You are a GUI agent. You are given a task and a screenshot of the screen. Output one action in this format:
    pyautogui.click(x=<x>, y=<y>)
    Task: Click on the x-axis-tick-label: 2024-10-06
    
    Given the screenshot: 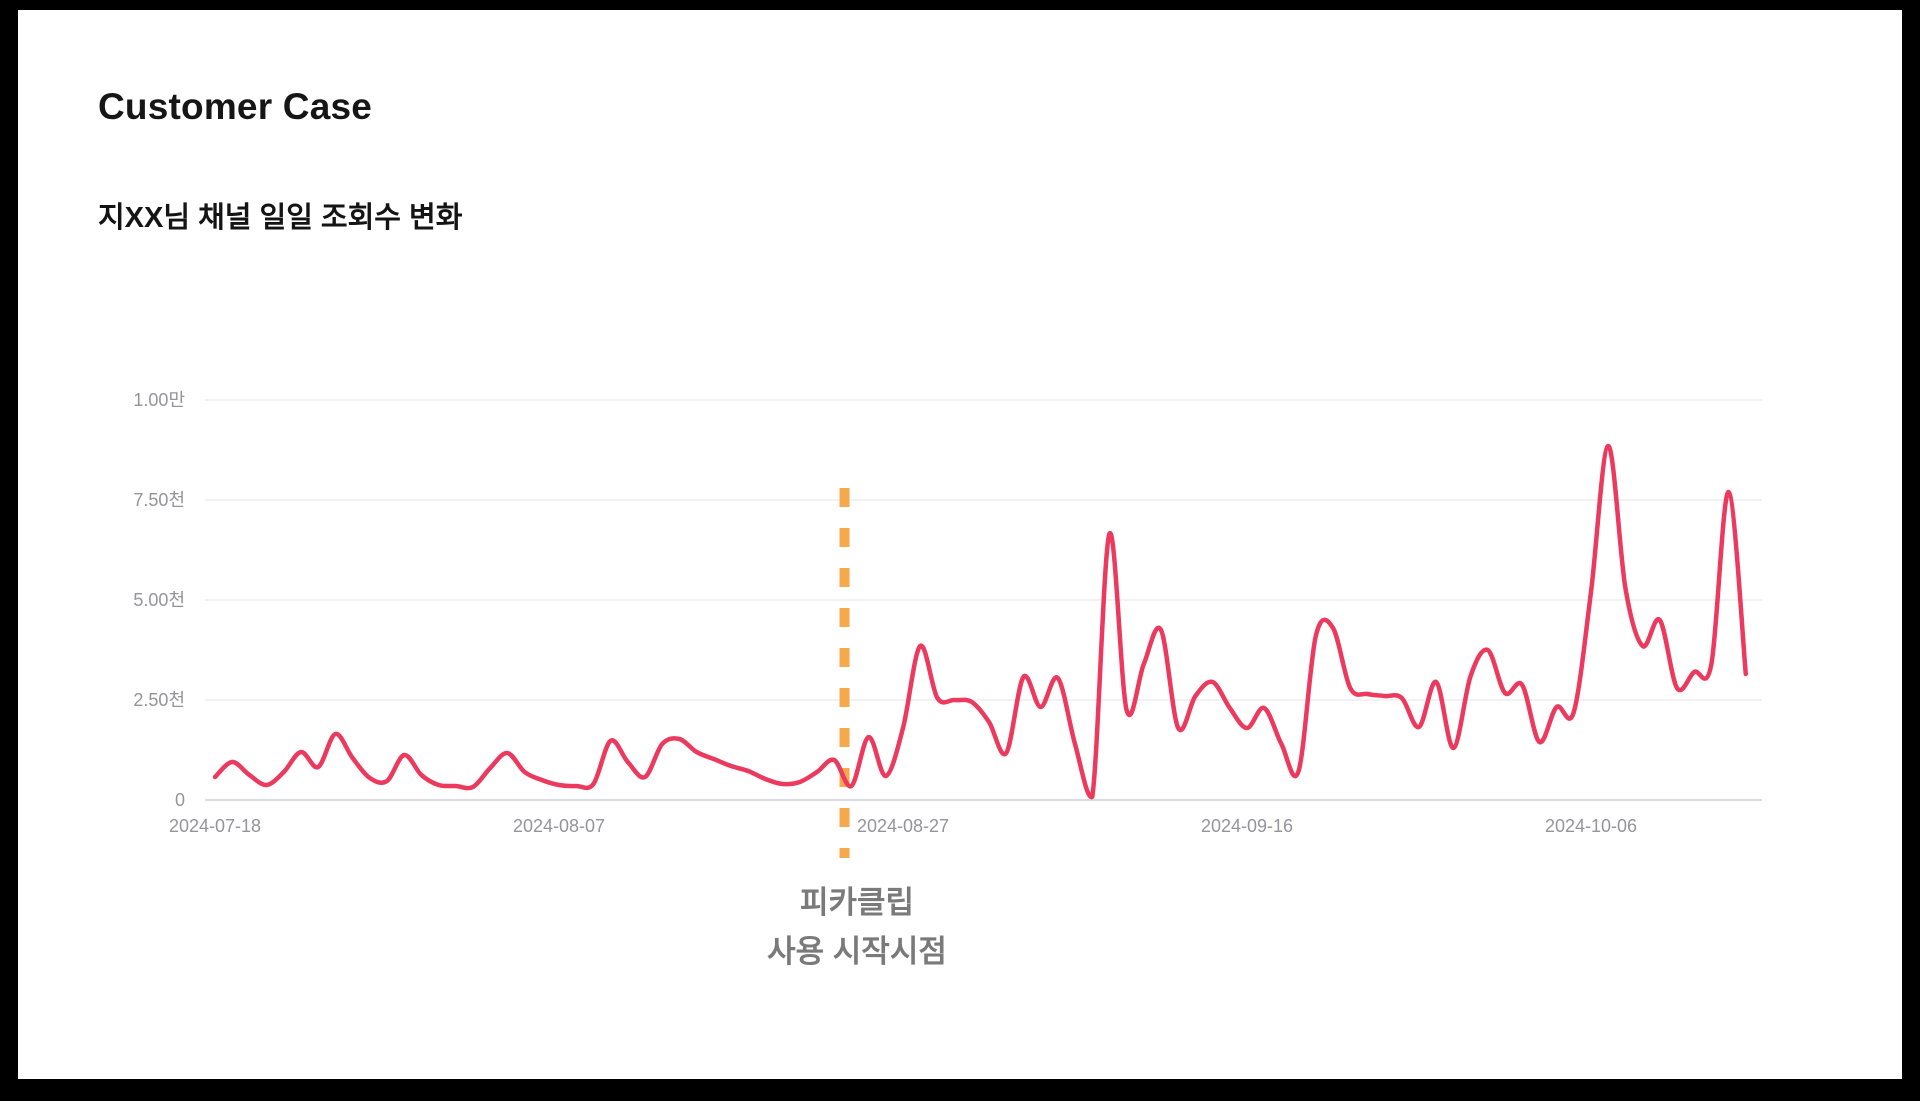 What is the action you would take?
    pyautogui.click(x=1591, y=826)
    